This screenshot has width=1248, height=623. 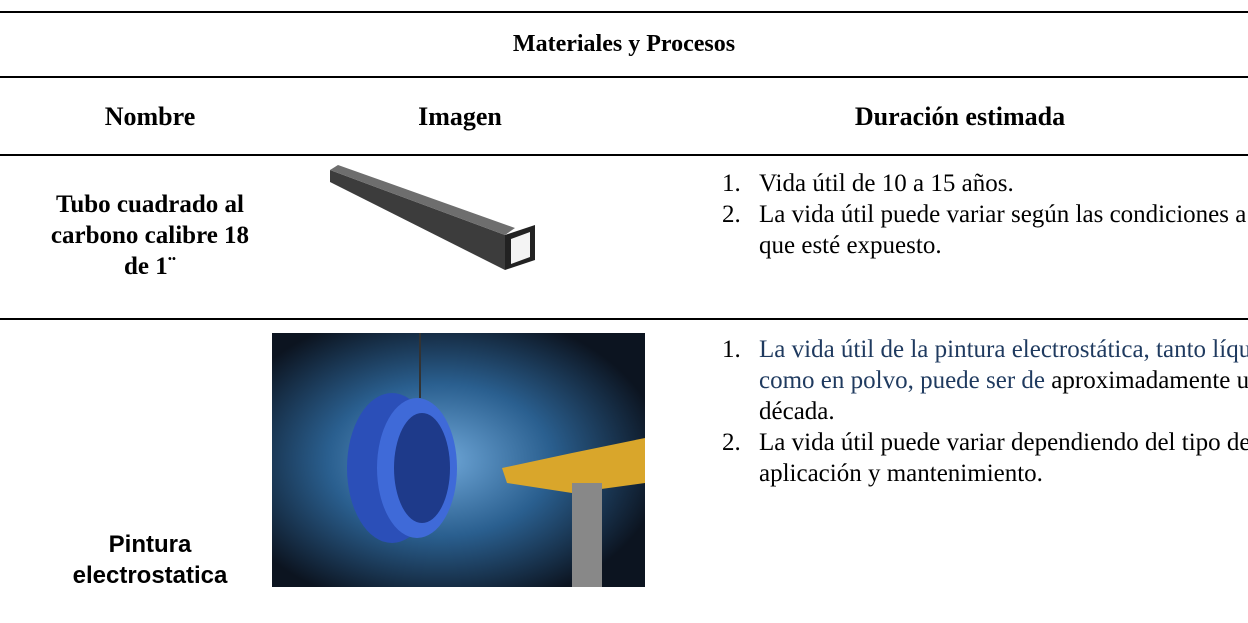 I want to click on tube-image, so click(x=432, y=217).